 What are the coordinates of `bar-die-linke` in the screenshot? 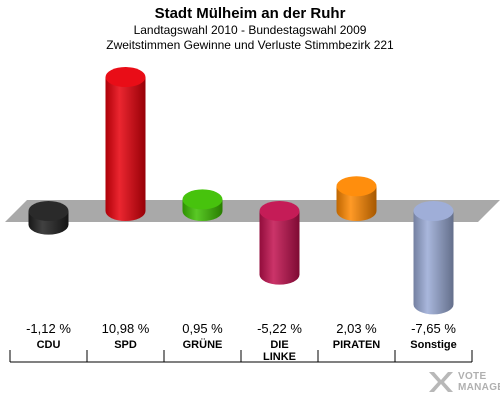 It's located at (279, 243).